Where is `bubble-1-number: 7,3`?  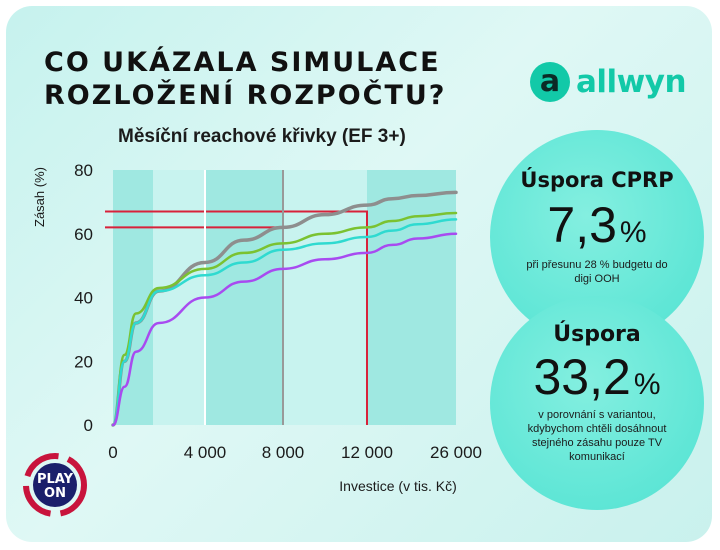
bubble-1-number: 7,3 is located at coordinates (582, 225).